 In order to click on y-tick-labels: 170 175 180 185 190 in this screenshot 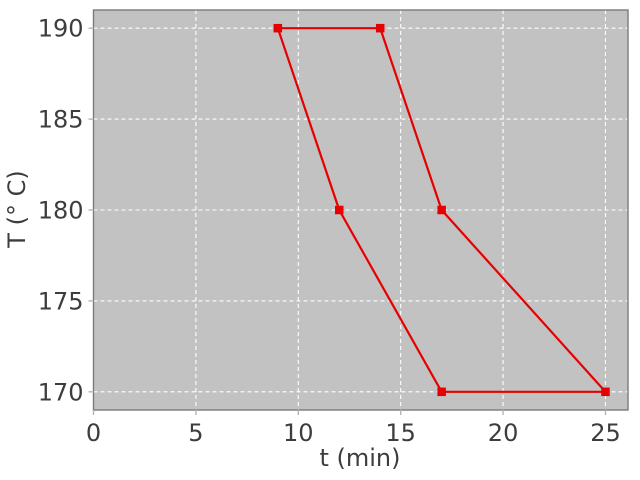, I will do `click(61, 211)`.